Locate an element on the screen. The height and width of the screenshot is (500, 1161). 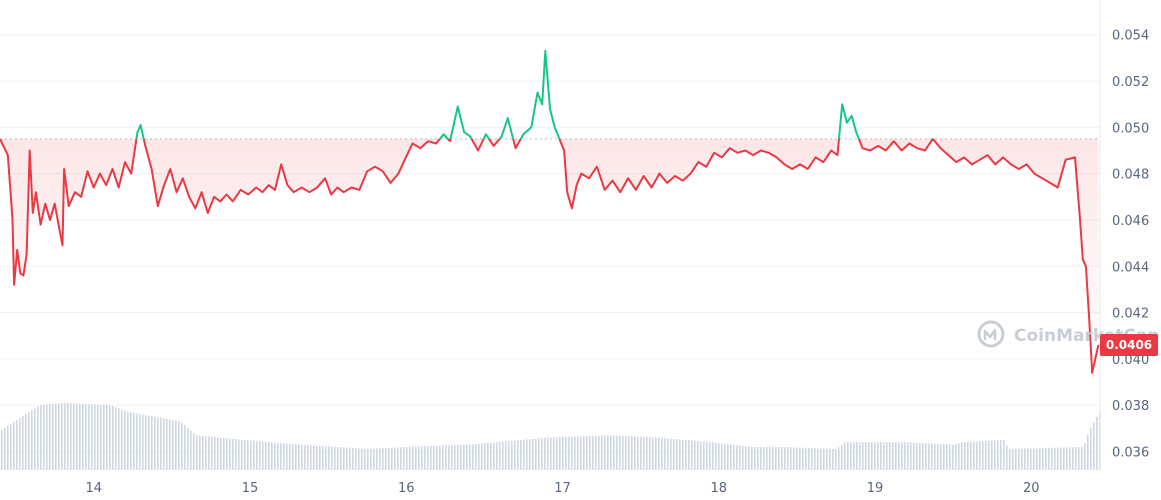
y-tick-label: 0.054 is located at coordinates (1130, 36).